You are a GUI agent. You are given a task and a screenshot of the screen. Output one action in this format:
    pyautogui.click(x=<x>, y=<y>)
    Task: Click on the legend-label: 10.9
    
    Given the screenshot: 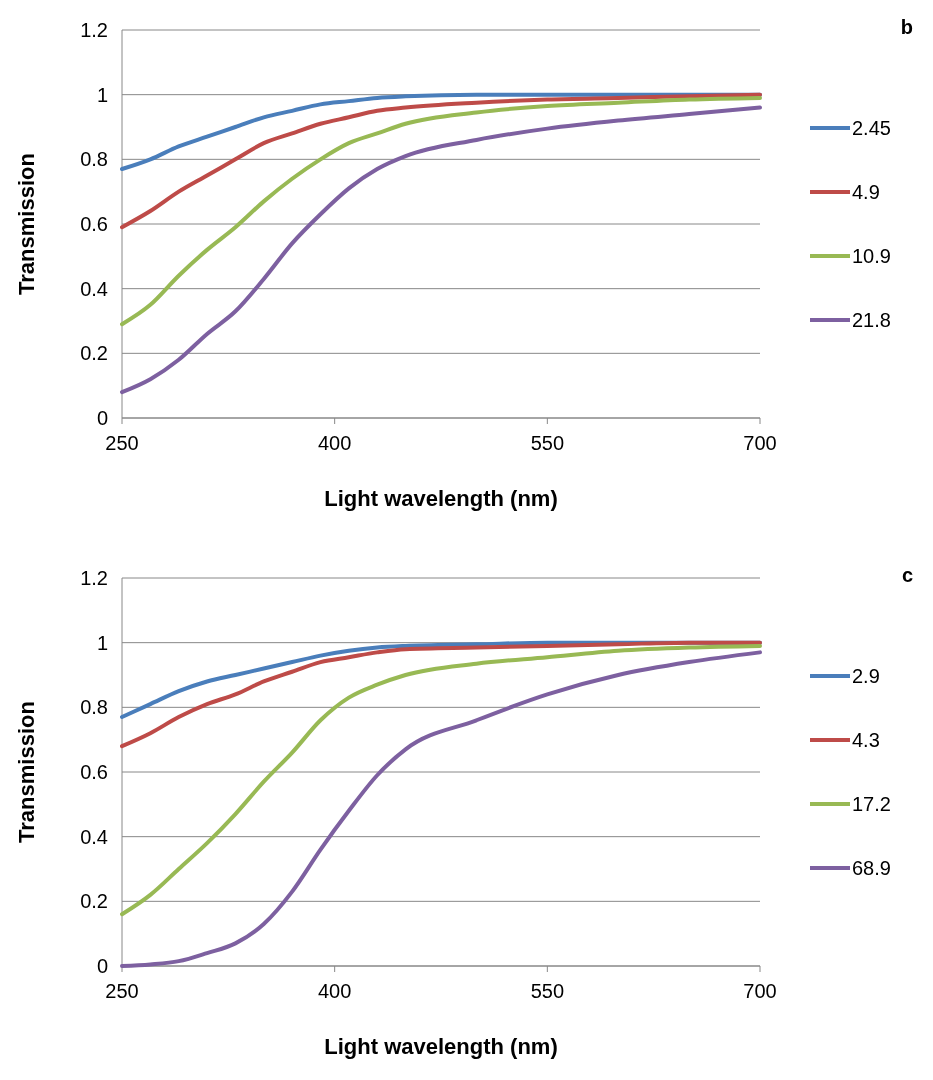 What is the action you would take?
    pyautogui.click(x=871, y=256)
    